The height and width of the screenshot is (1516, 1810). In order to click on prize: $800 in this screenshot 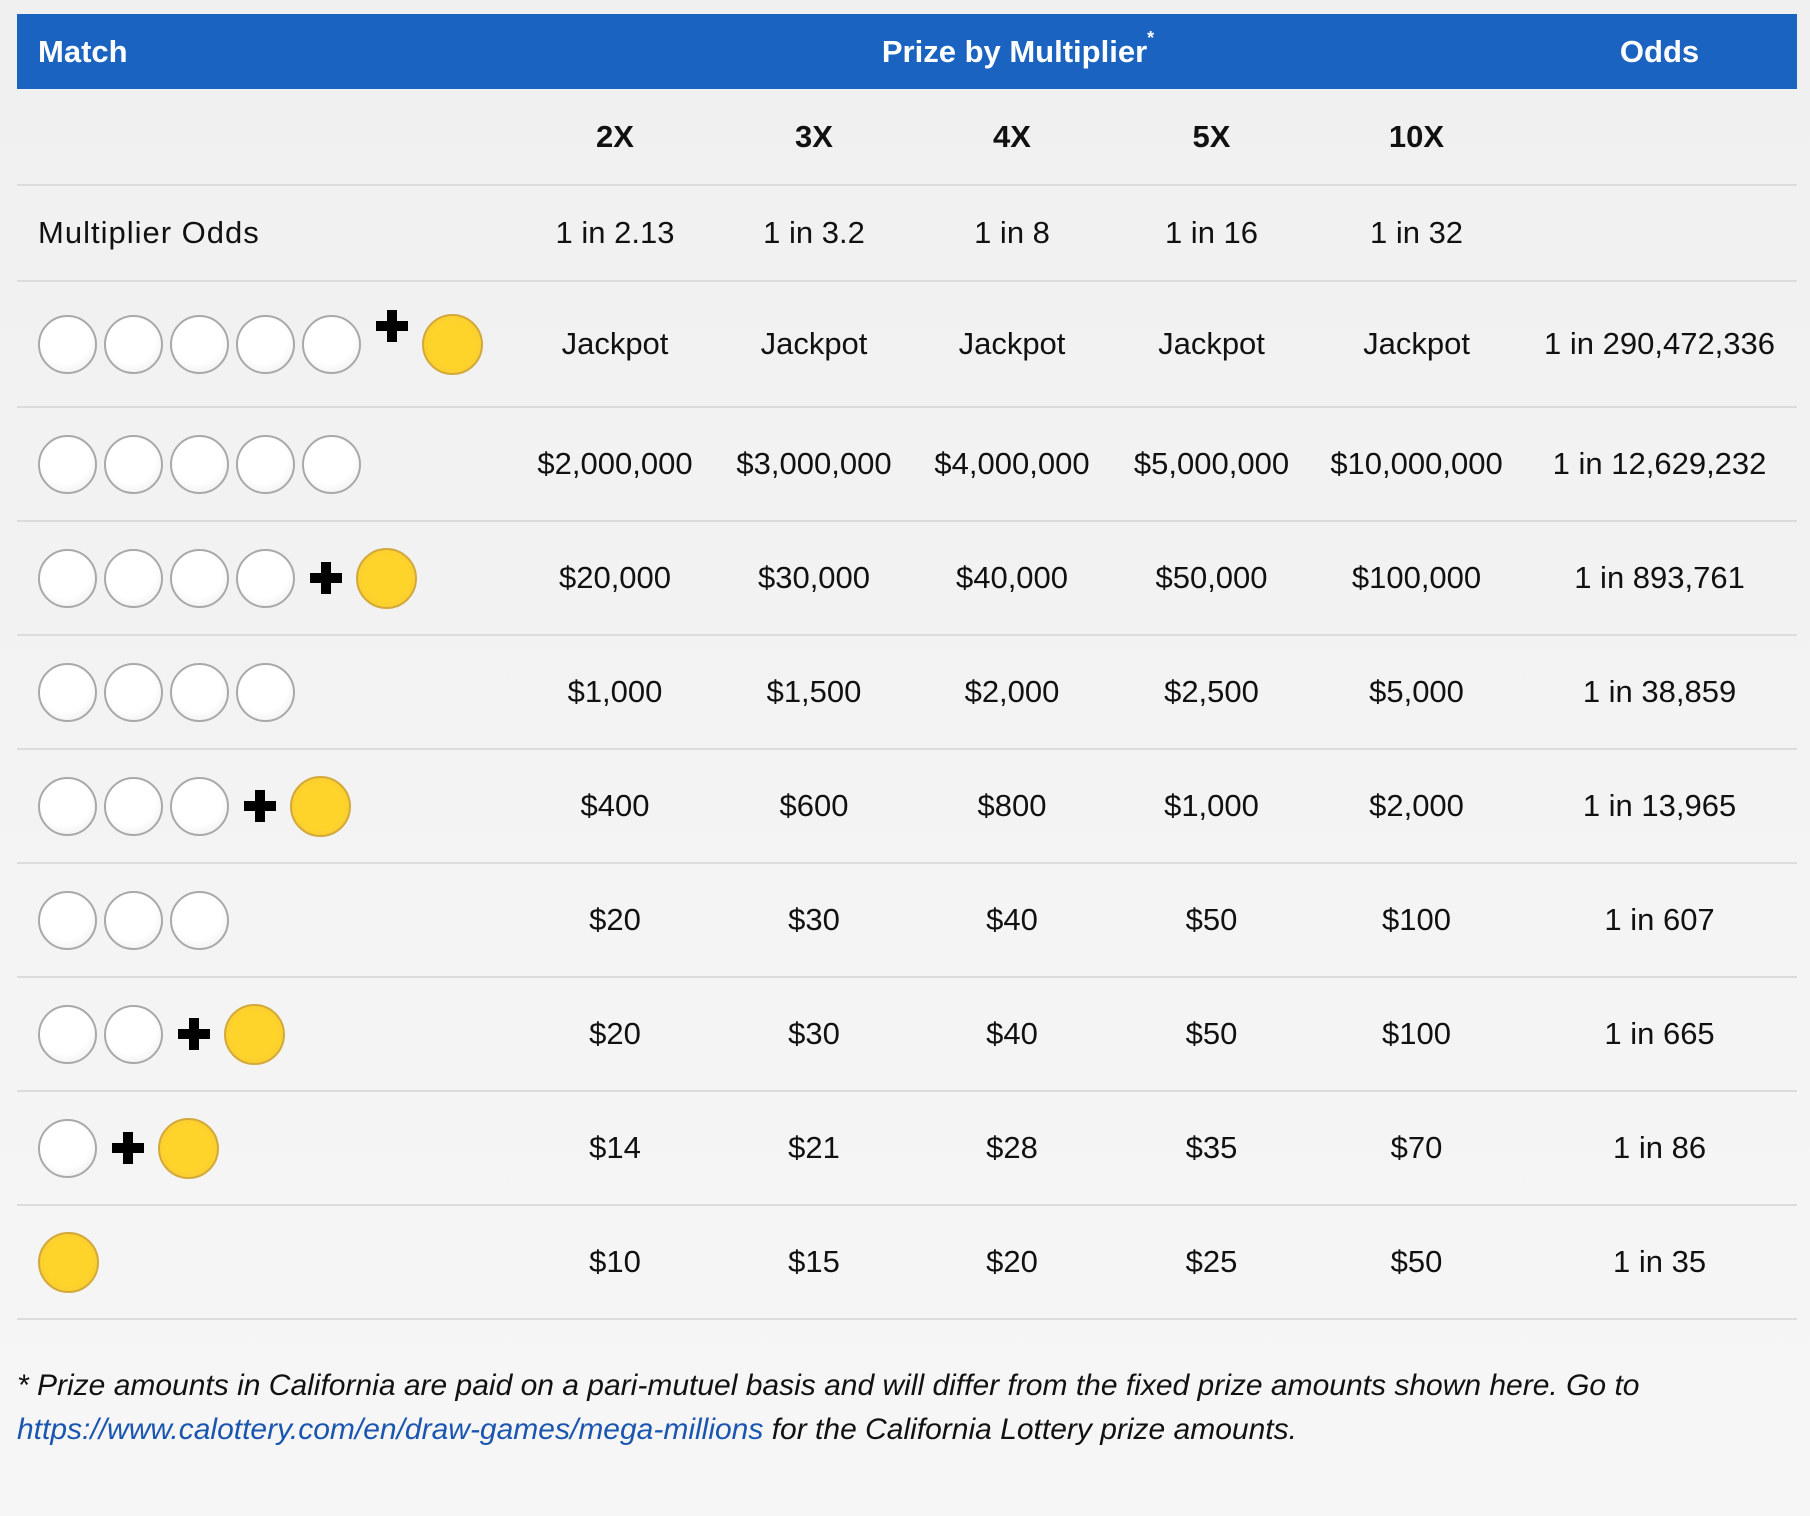, I will do `click(1012, 805)`.